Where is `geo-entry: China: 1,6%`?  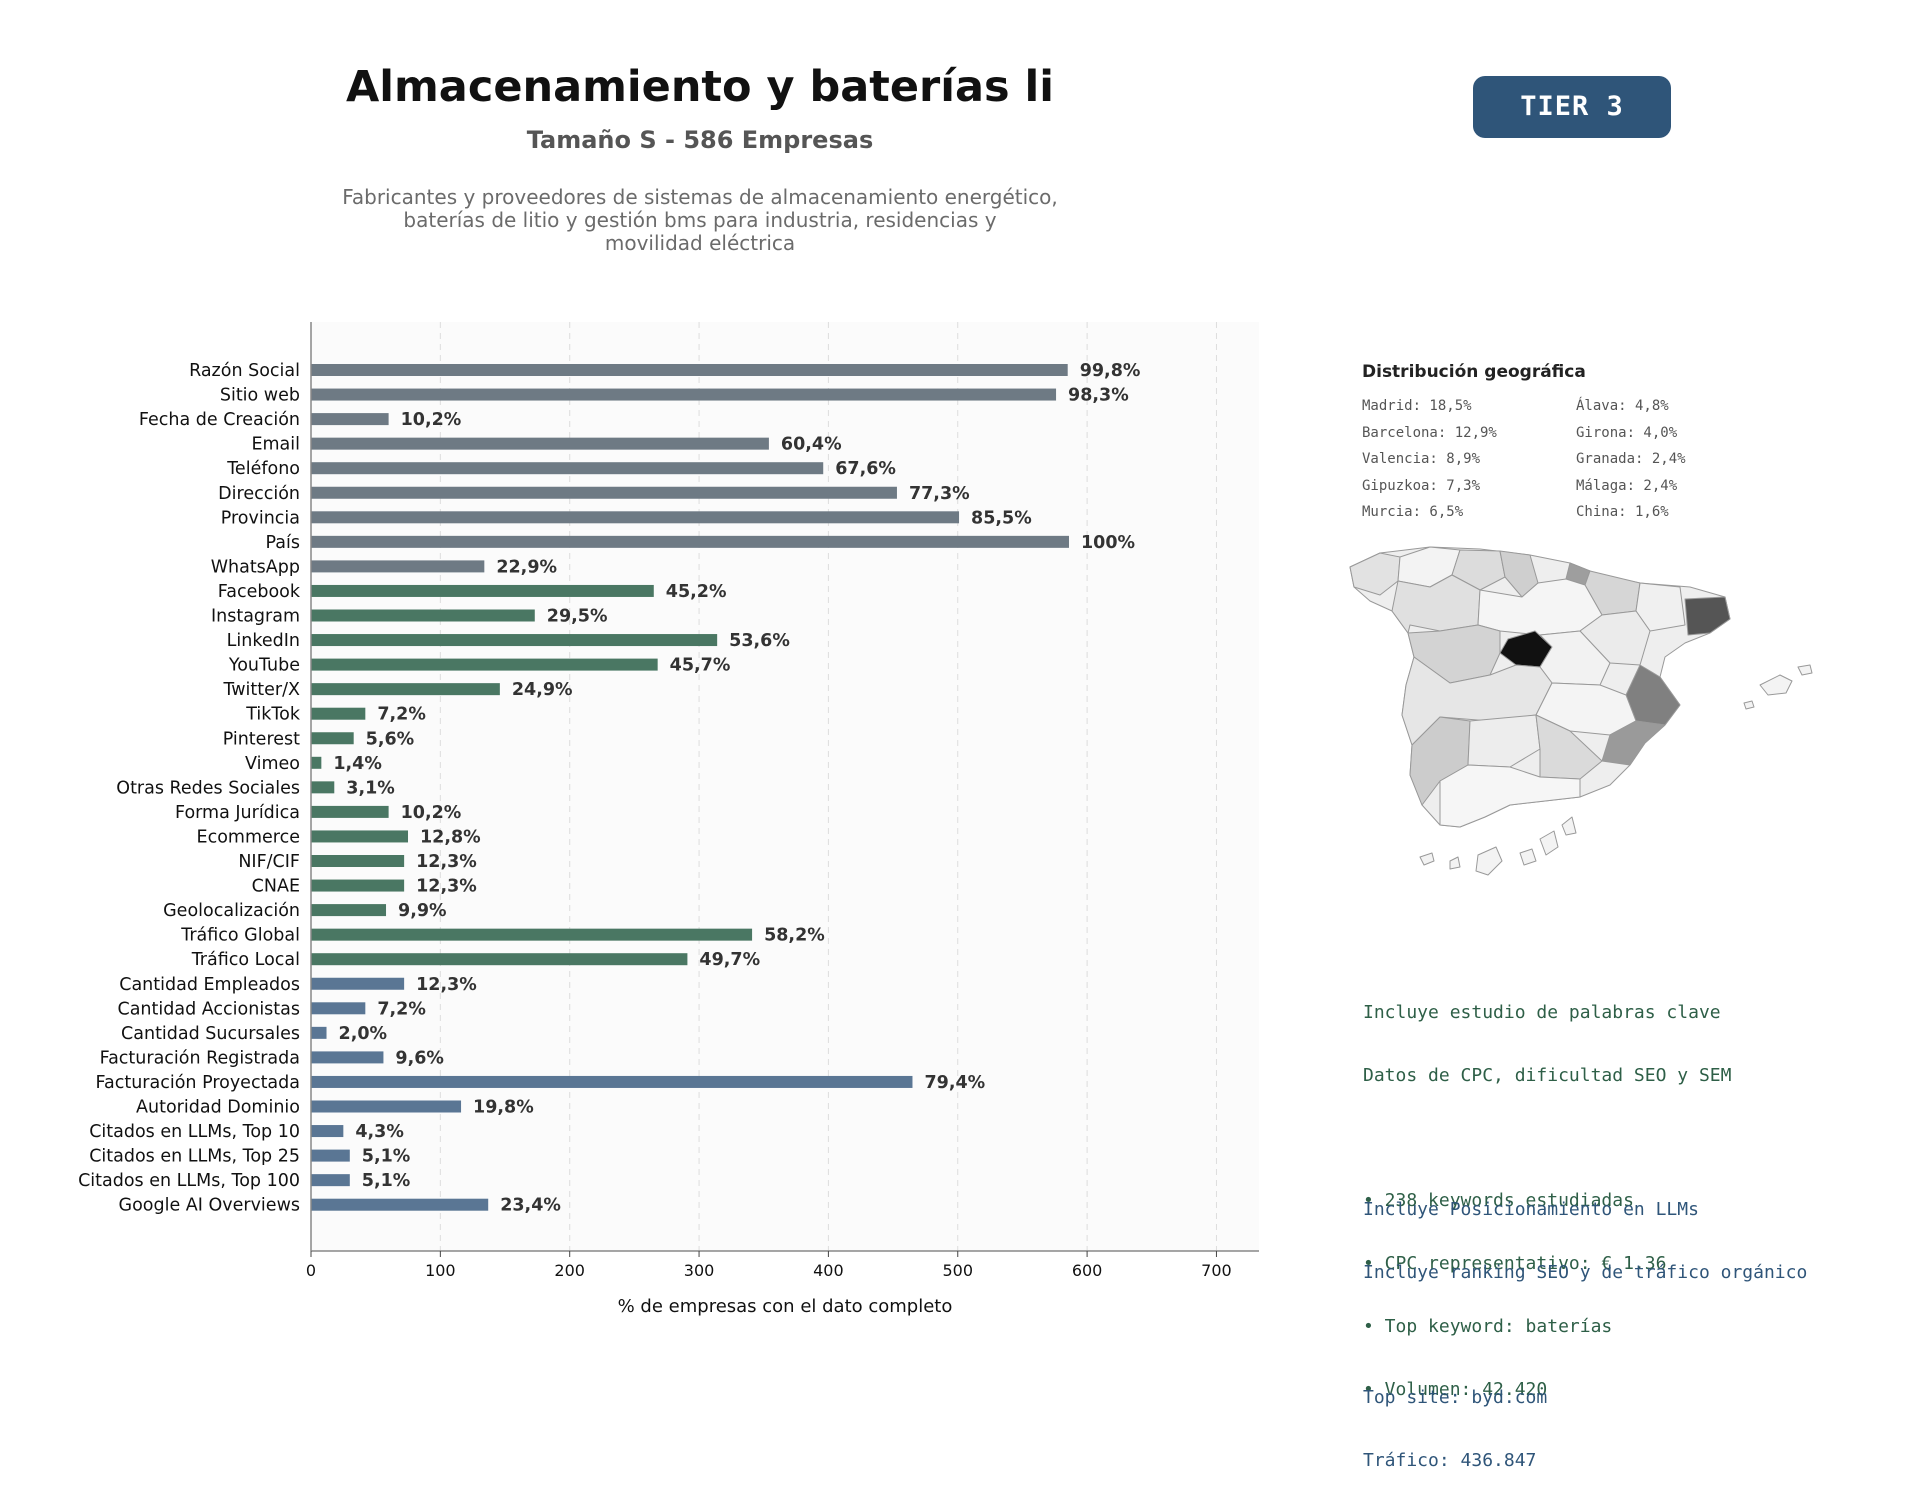 geo-entry: China: 1,6% is located at coordinates (1622, 512).